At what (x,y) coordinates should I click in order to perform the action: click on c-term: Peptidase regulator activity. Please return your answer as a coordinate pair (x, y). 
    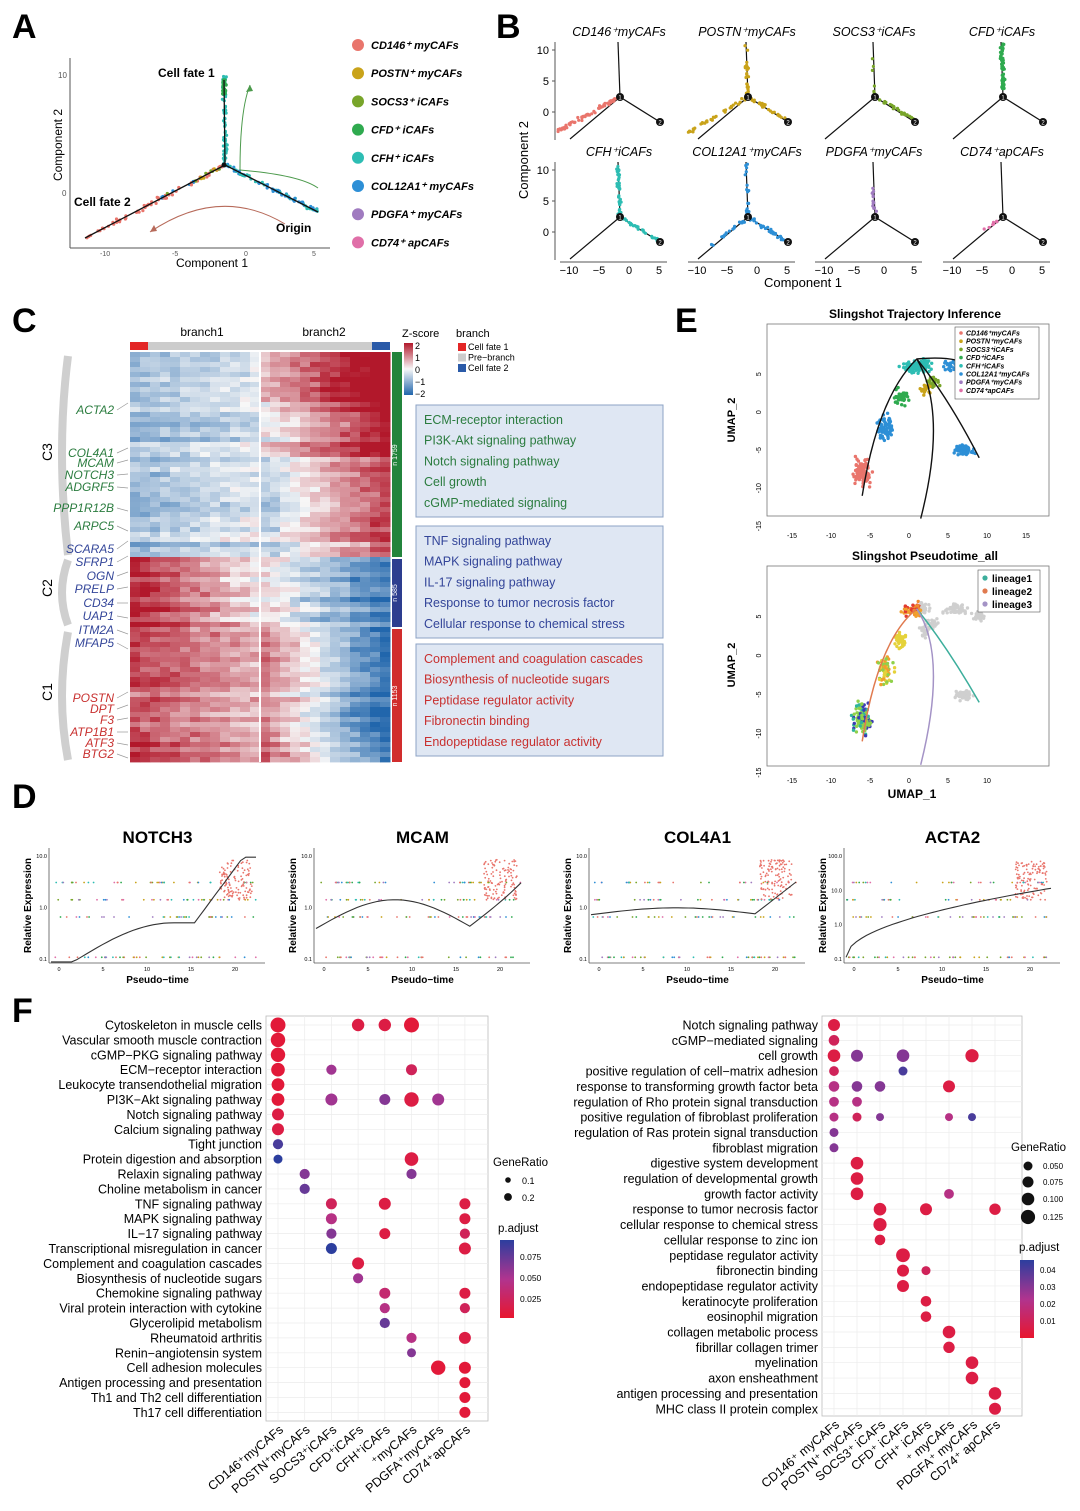
    Looking at the image, I should click on (499, 700).